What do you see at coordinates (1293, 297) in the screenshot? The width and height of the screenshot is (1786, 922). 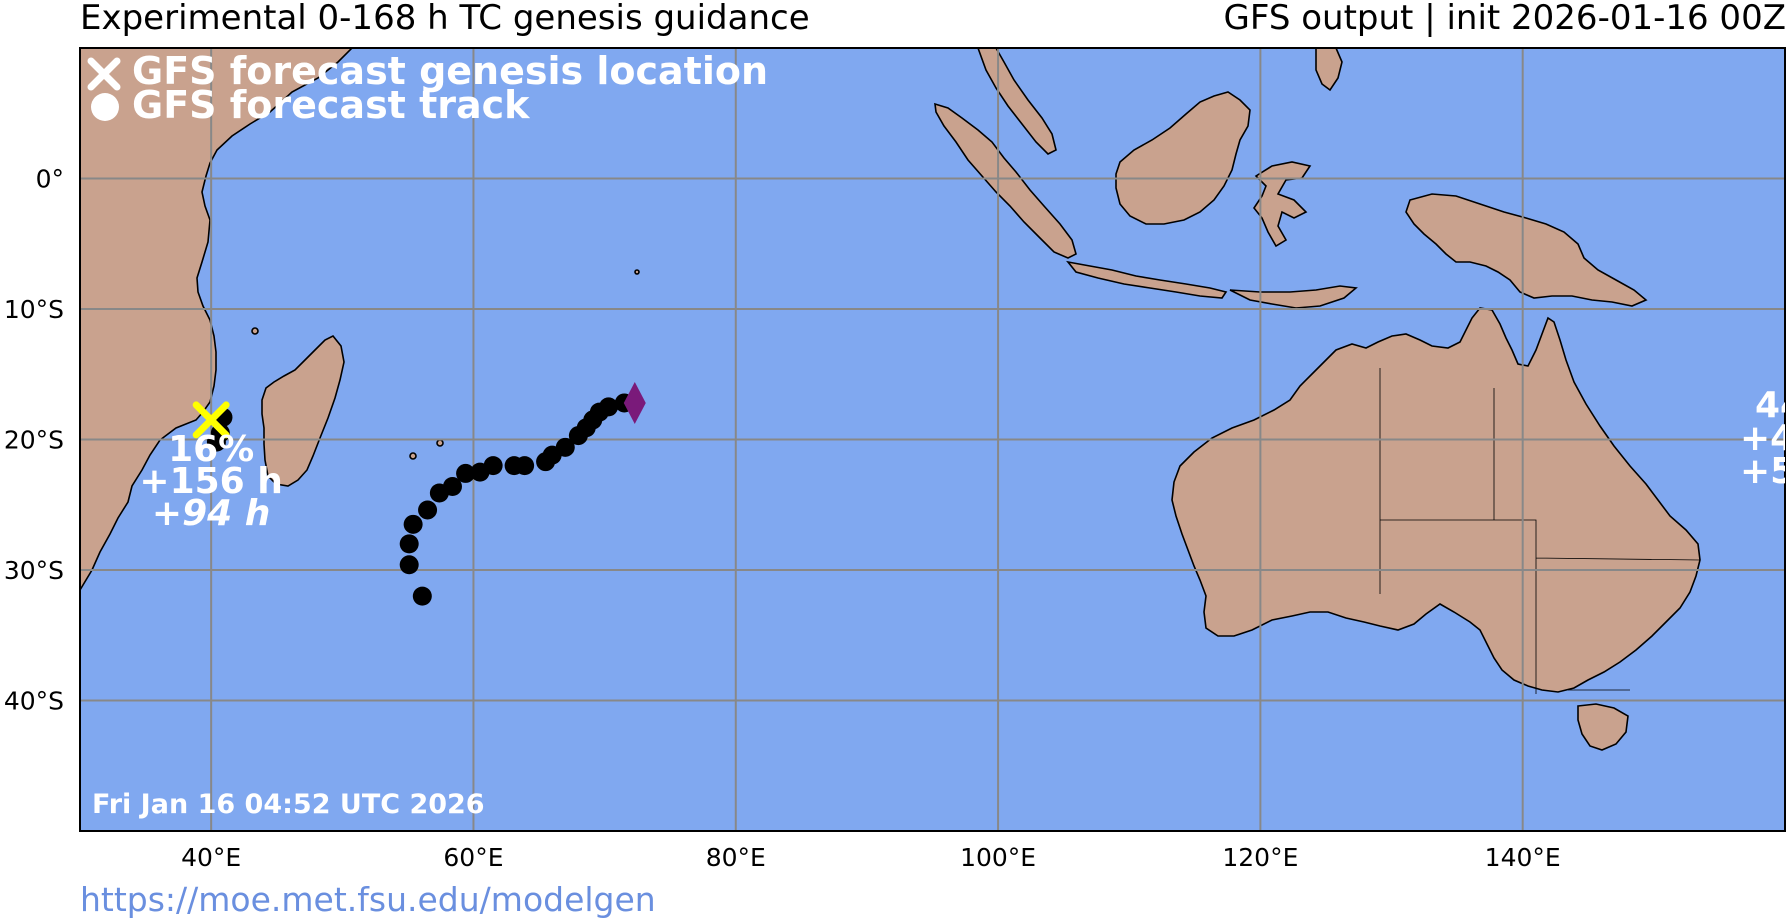 I see `landmass-lesser-sunda` at bounding box center [1293, 297].